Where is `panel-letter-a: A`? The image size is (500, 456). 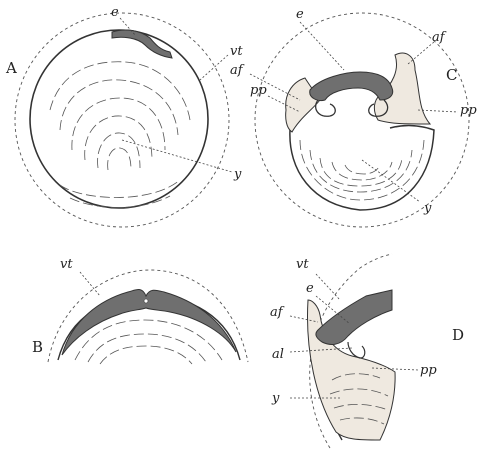
panel-letter-a: A is located at coordinates (11, 68).